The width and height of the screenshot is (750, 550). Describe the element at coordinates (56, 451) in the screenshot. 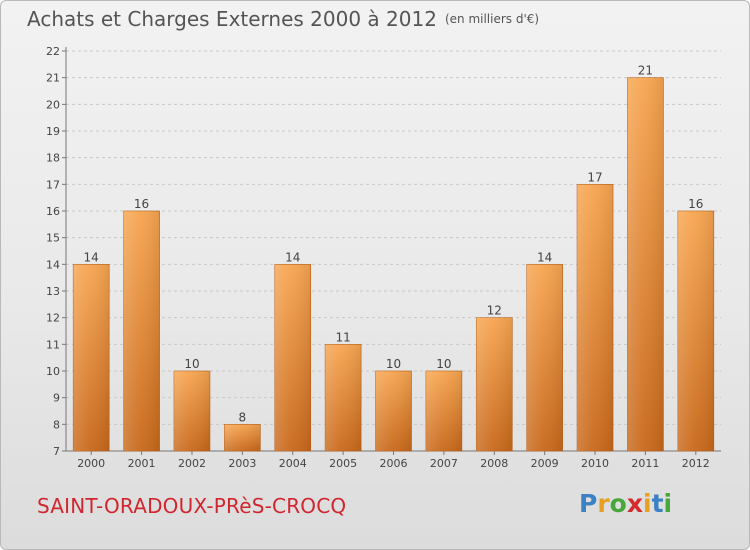

I see `y-tick-label: 7` at that location.